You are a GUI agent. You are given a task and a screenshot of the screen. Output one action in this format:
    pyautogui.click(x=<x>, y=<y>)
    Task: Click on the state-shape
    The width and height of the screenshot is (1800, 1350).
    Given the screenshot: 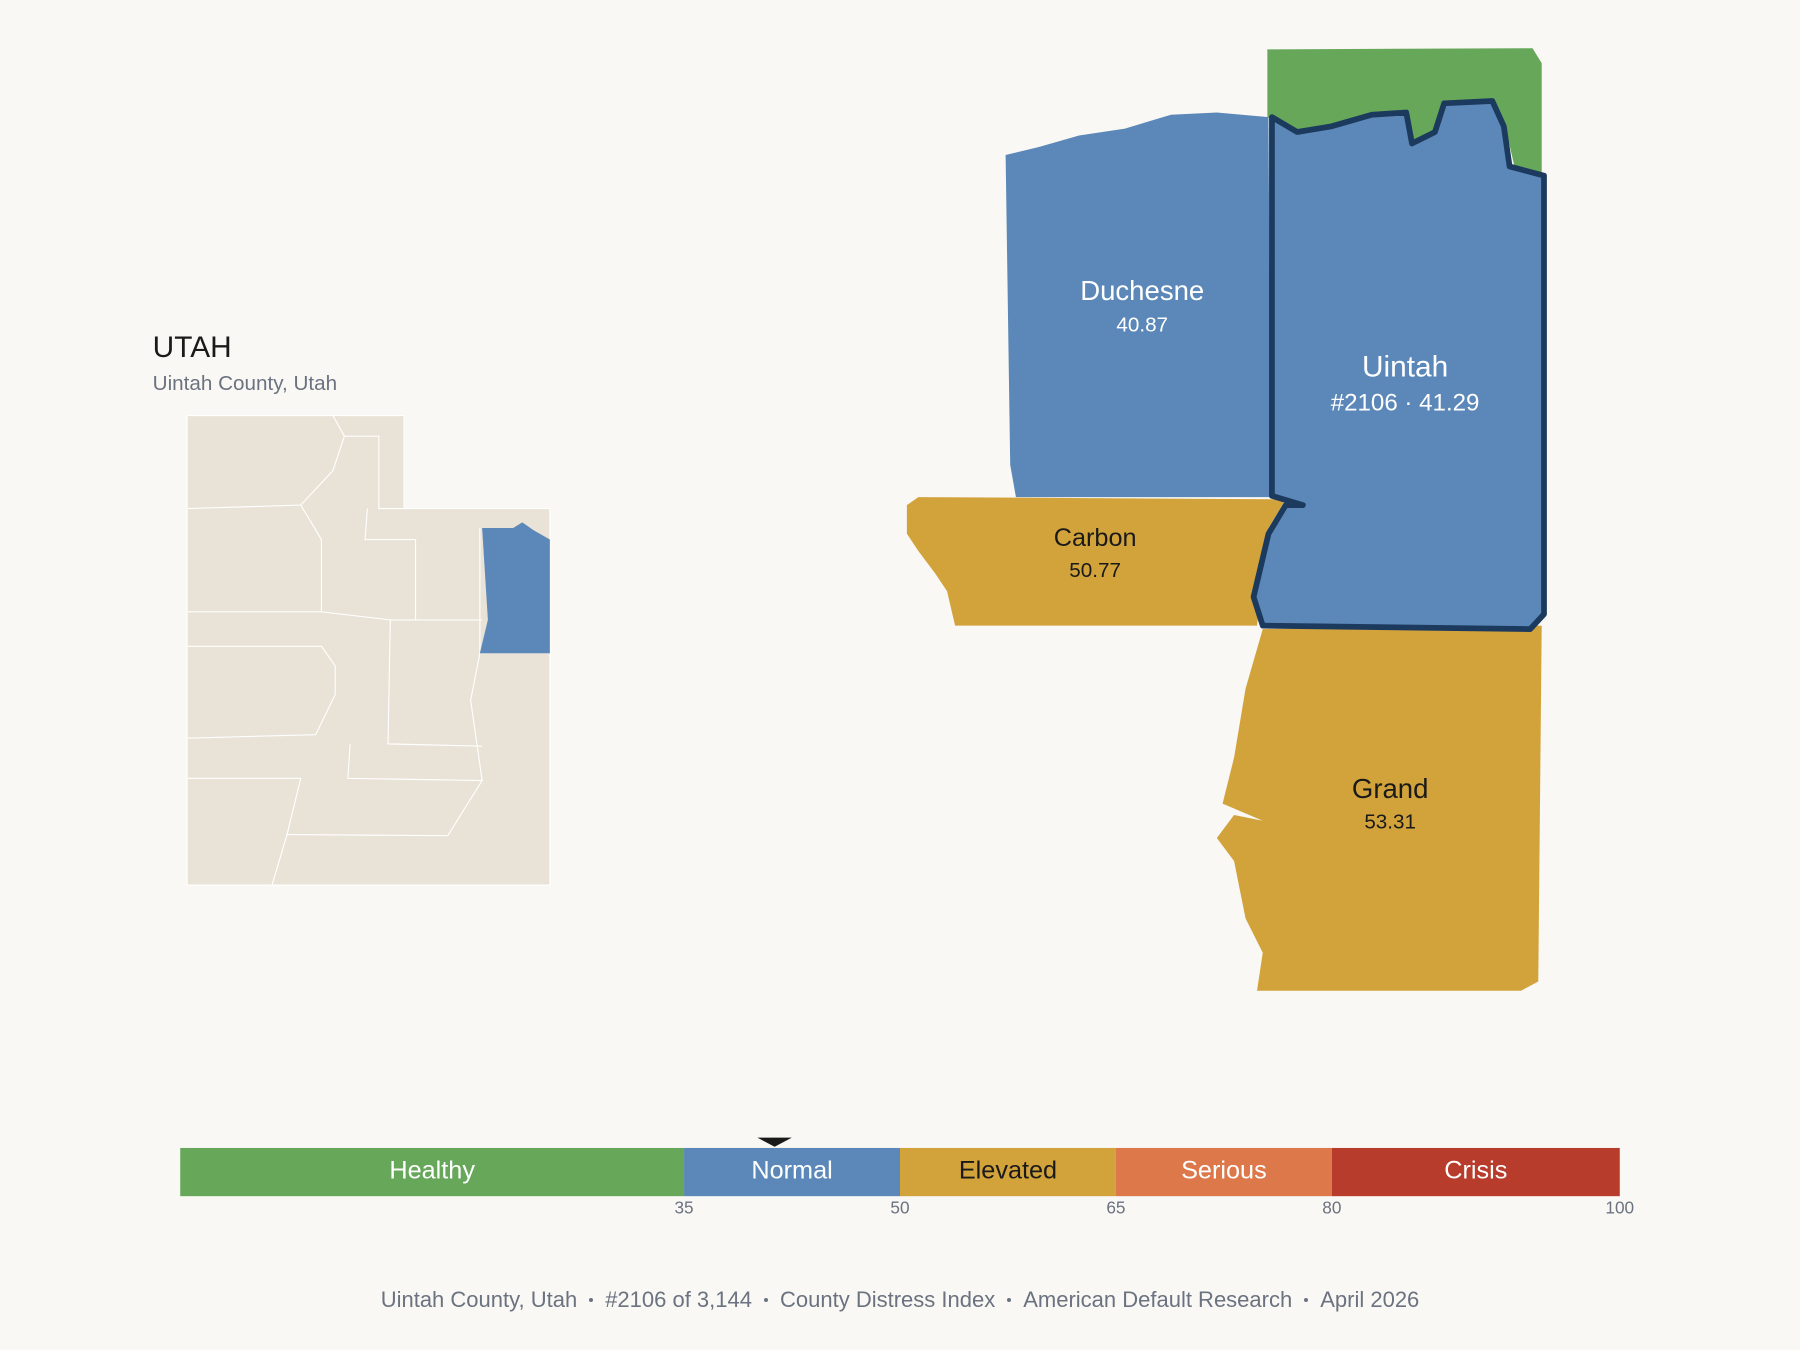 What is the action you would take?
    pyautogui.click(x=368, y=650)
    